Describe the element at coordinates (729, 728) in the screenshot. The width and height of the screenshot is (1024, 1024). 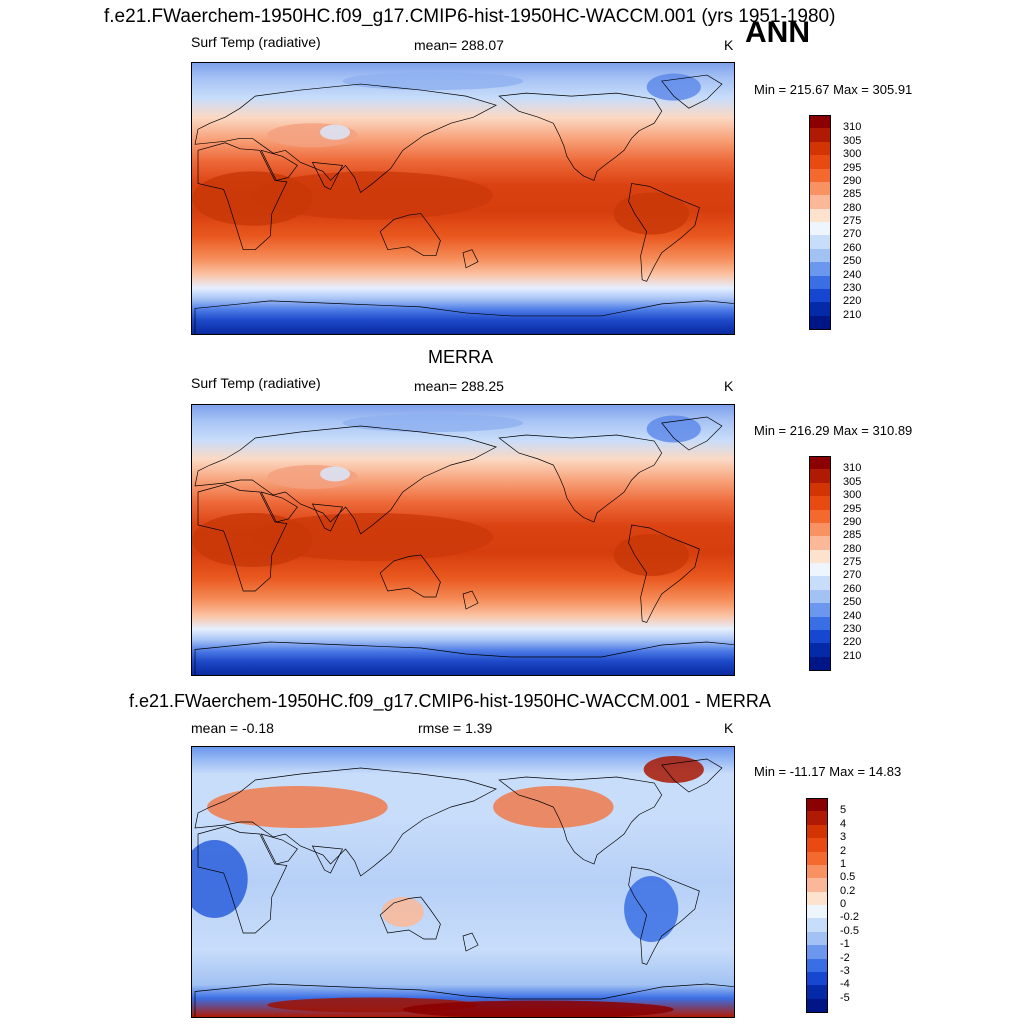
I see `panel-3-units-label: K` at that location.